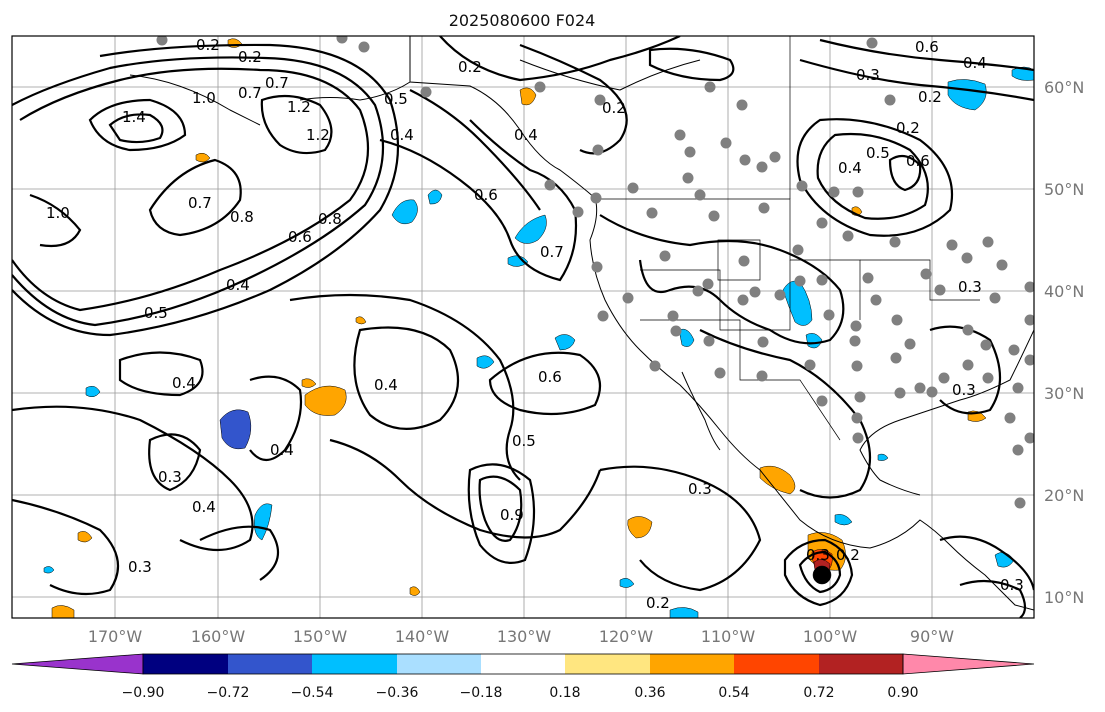 This screenshot has width=1105, height=712. What do you see at coordinates (550, 377) in the screenshot?
I see `contour-label: 0.6` at bounding box center [550, 377].